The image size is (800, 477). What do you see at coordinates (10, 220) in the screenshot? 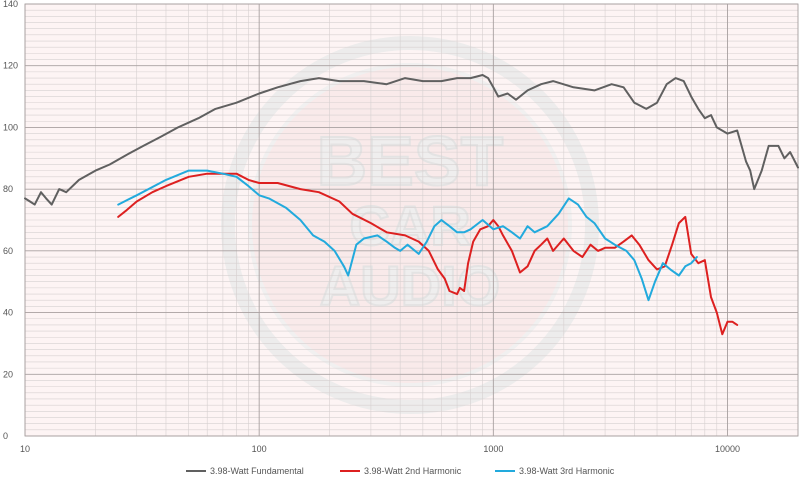
I see `y-axis-ticks: 0 20 40 60 80 100 120 140` at bounding box center [10, 220].